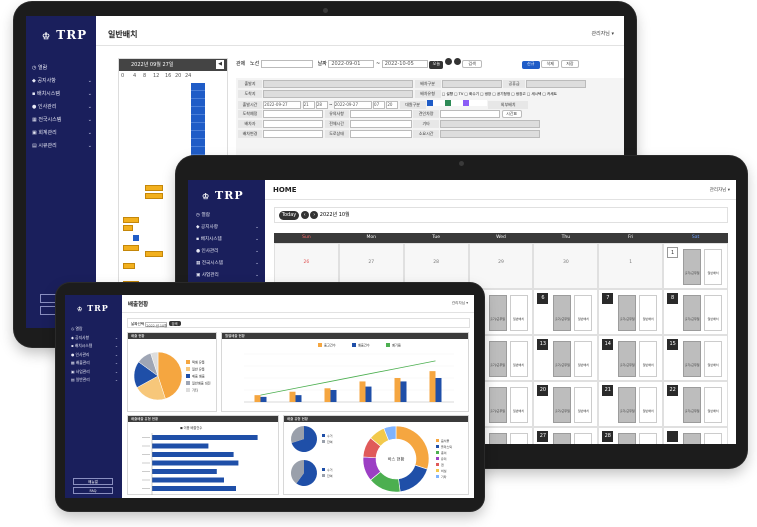 This screenshot has height=527, width=757. Describe the element at coordinates (556, 84) in the screenshot. I see `holiday-input` at that location.